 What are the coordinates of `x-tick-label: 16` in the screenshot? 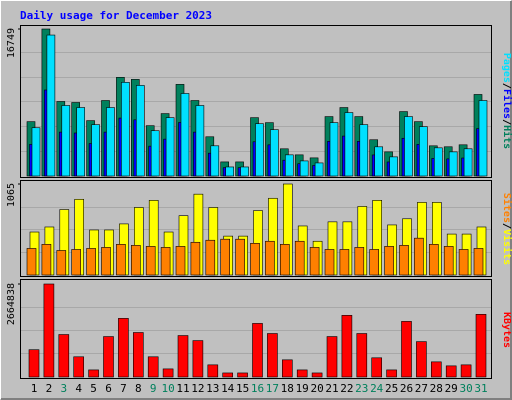 It's located at (257, 388).